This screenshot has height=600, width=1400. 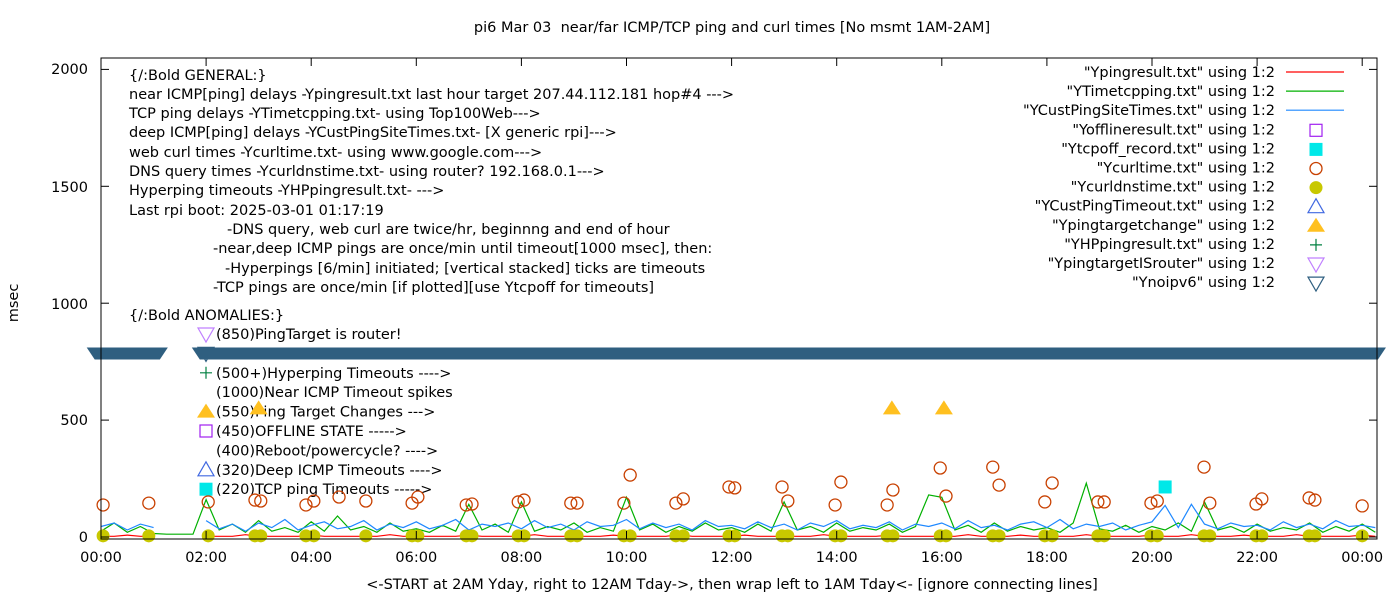 What do you see at coordinates (69, 188) in the screenshot?
I see `y-tick-label: 1500` at bounding box center [69, 188].